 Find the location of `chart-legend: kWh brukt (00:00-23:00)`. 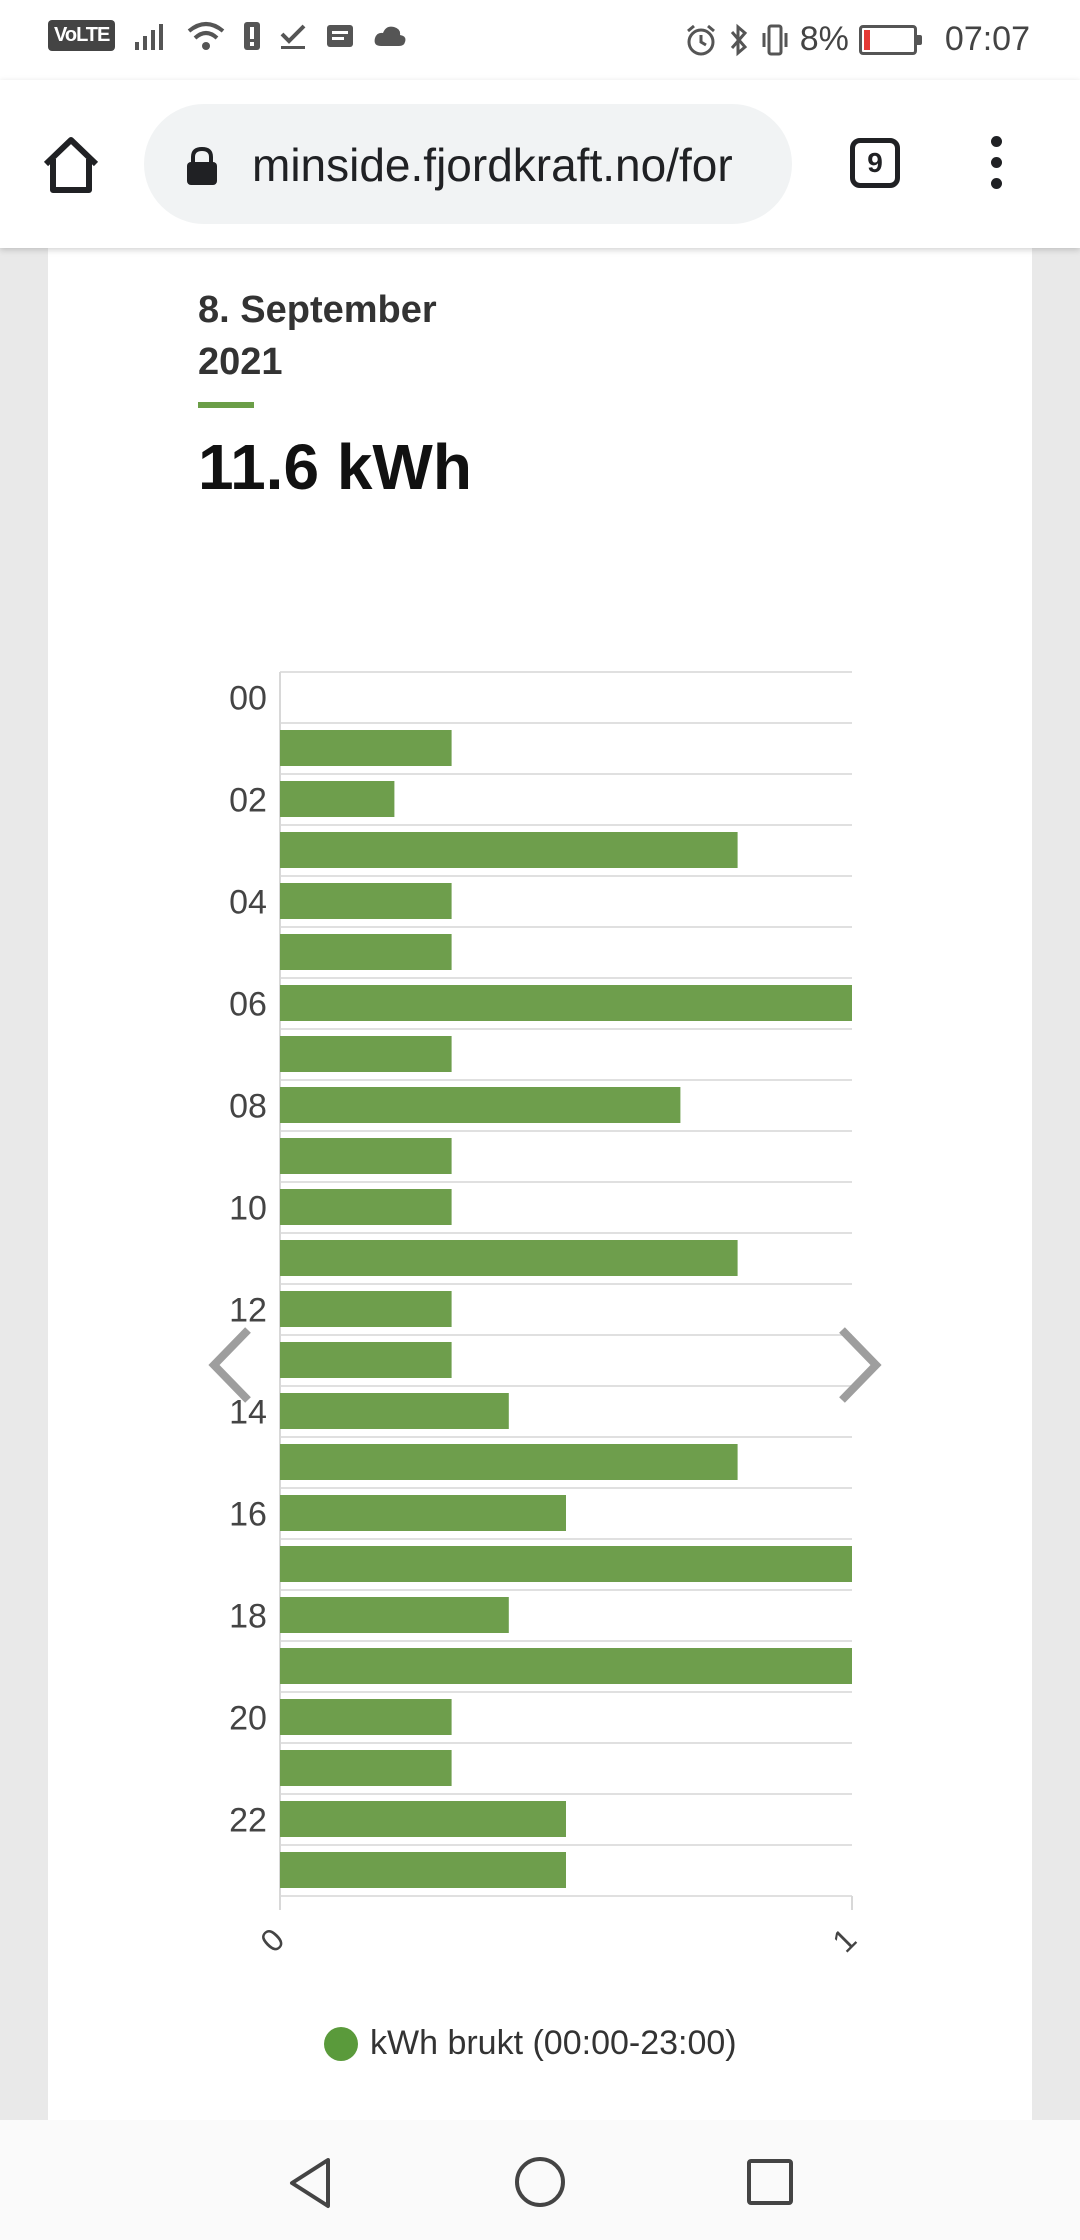

chart-legend: kWh brukt (00:00-23:00) is located at coordinates (530, 2043).